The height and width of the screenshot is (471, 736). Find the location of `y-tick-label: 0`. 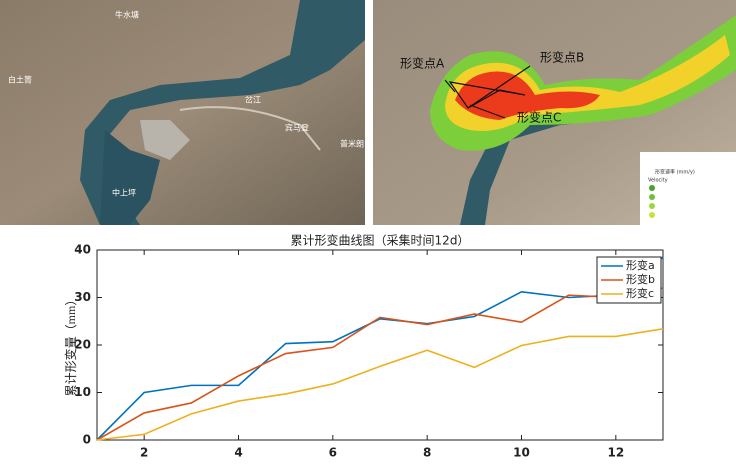

y-tick-label: 0 is located at coordinates (87, 440).